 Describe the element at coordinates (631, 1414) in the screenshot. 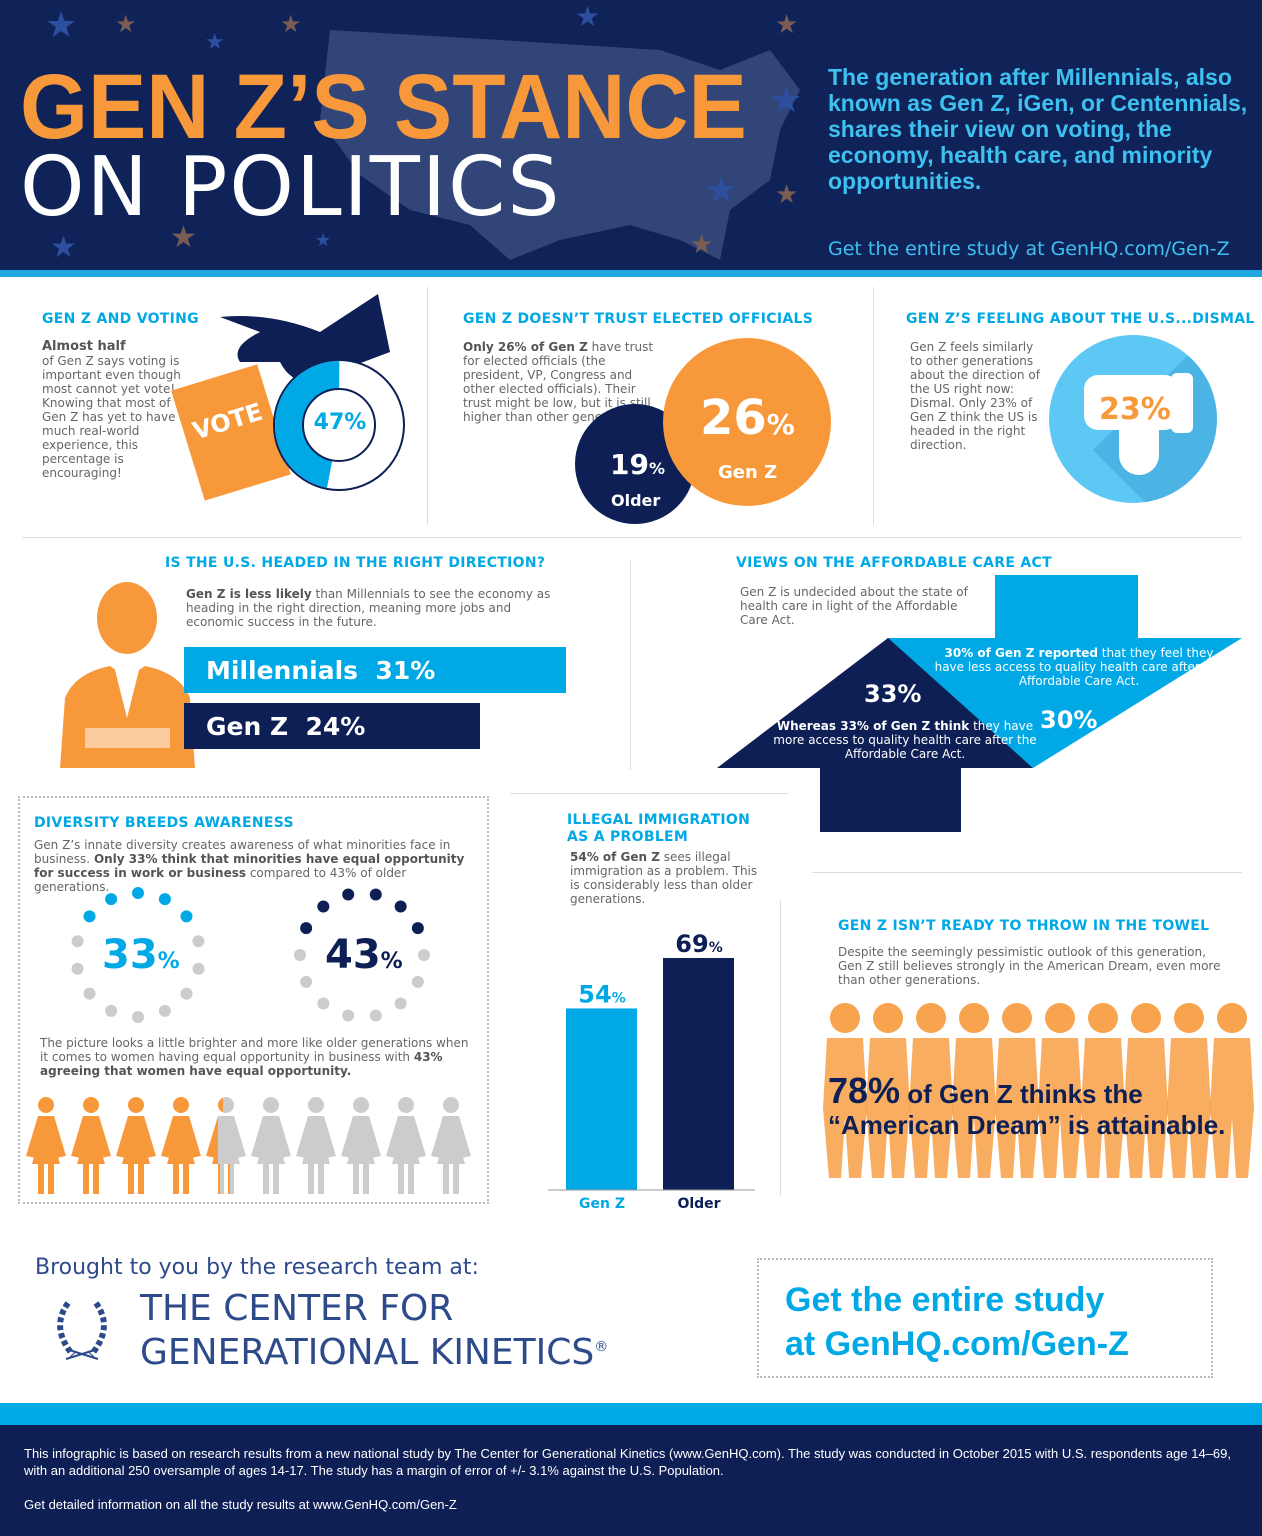

I see `footer-band` at that location.